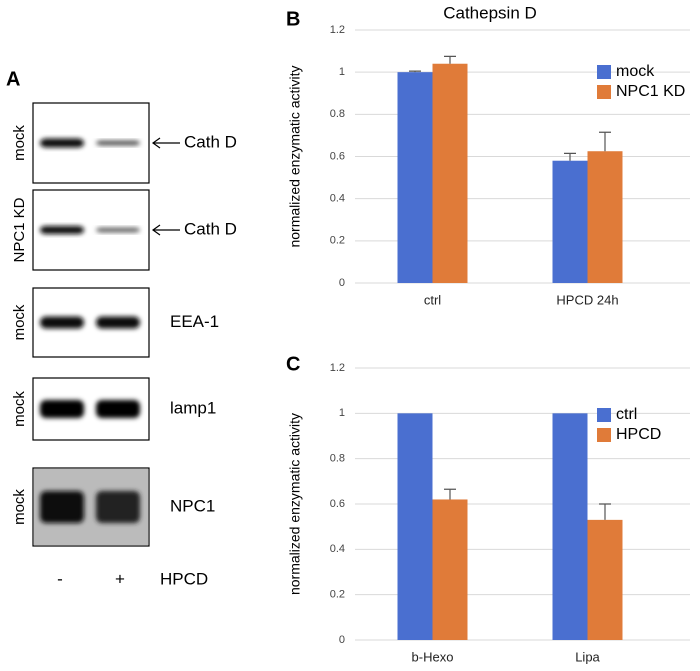 Image resolution: width=700 pixels, height=671 pixels. Describe the element at coordinates (638, 434) in the screenshot. I see `legend-label: HPCD` at that location.